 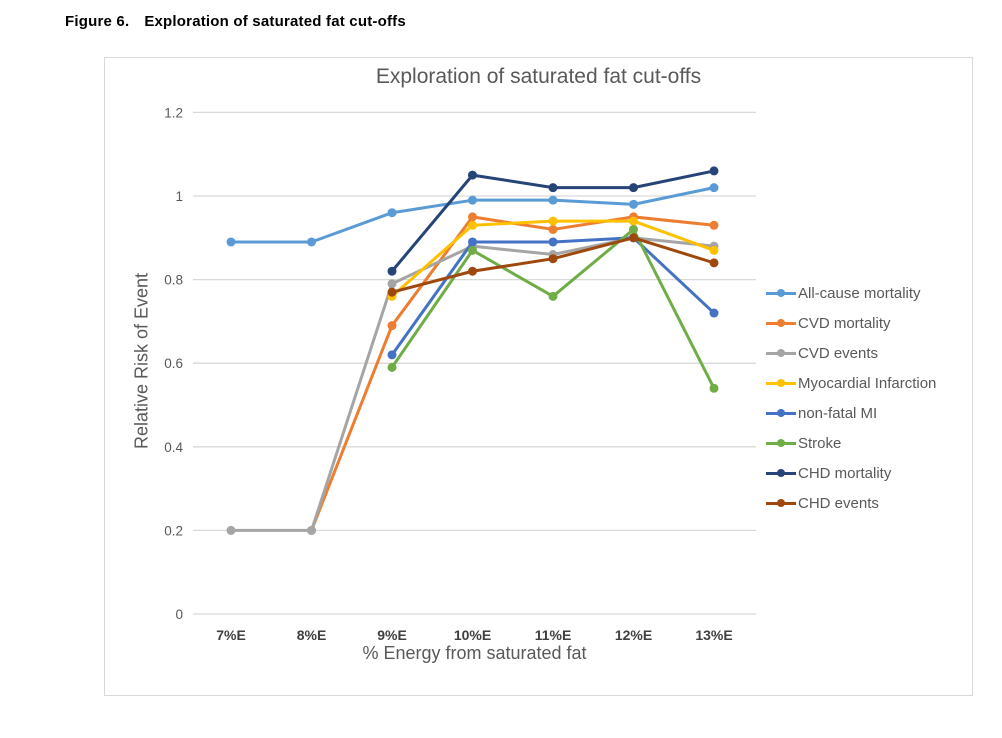 I want to click on legend-item-cvd-mortality: CVD mortality, so click(x=851, y=323).